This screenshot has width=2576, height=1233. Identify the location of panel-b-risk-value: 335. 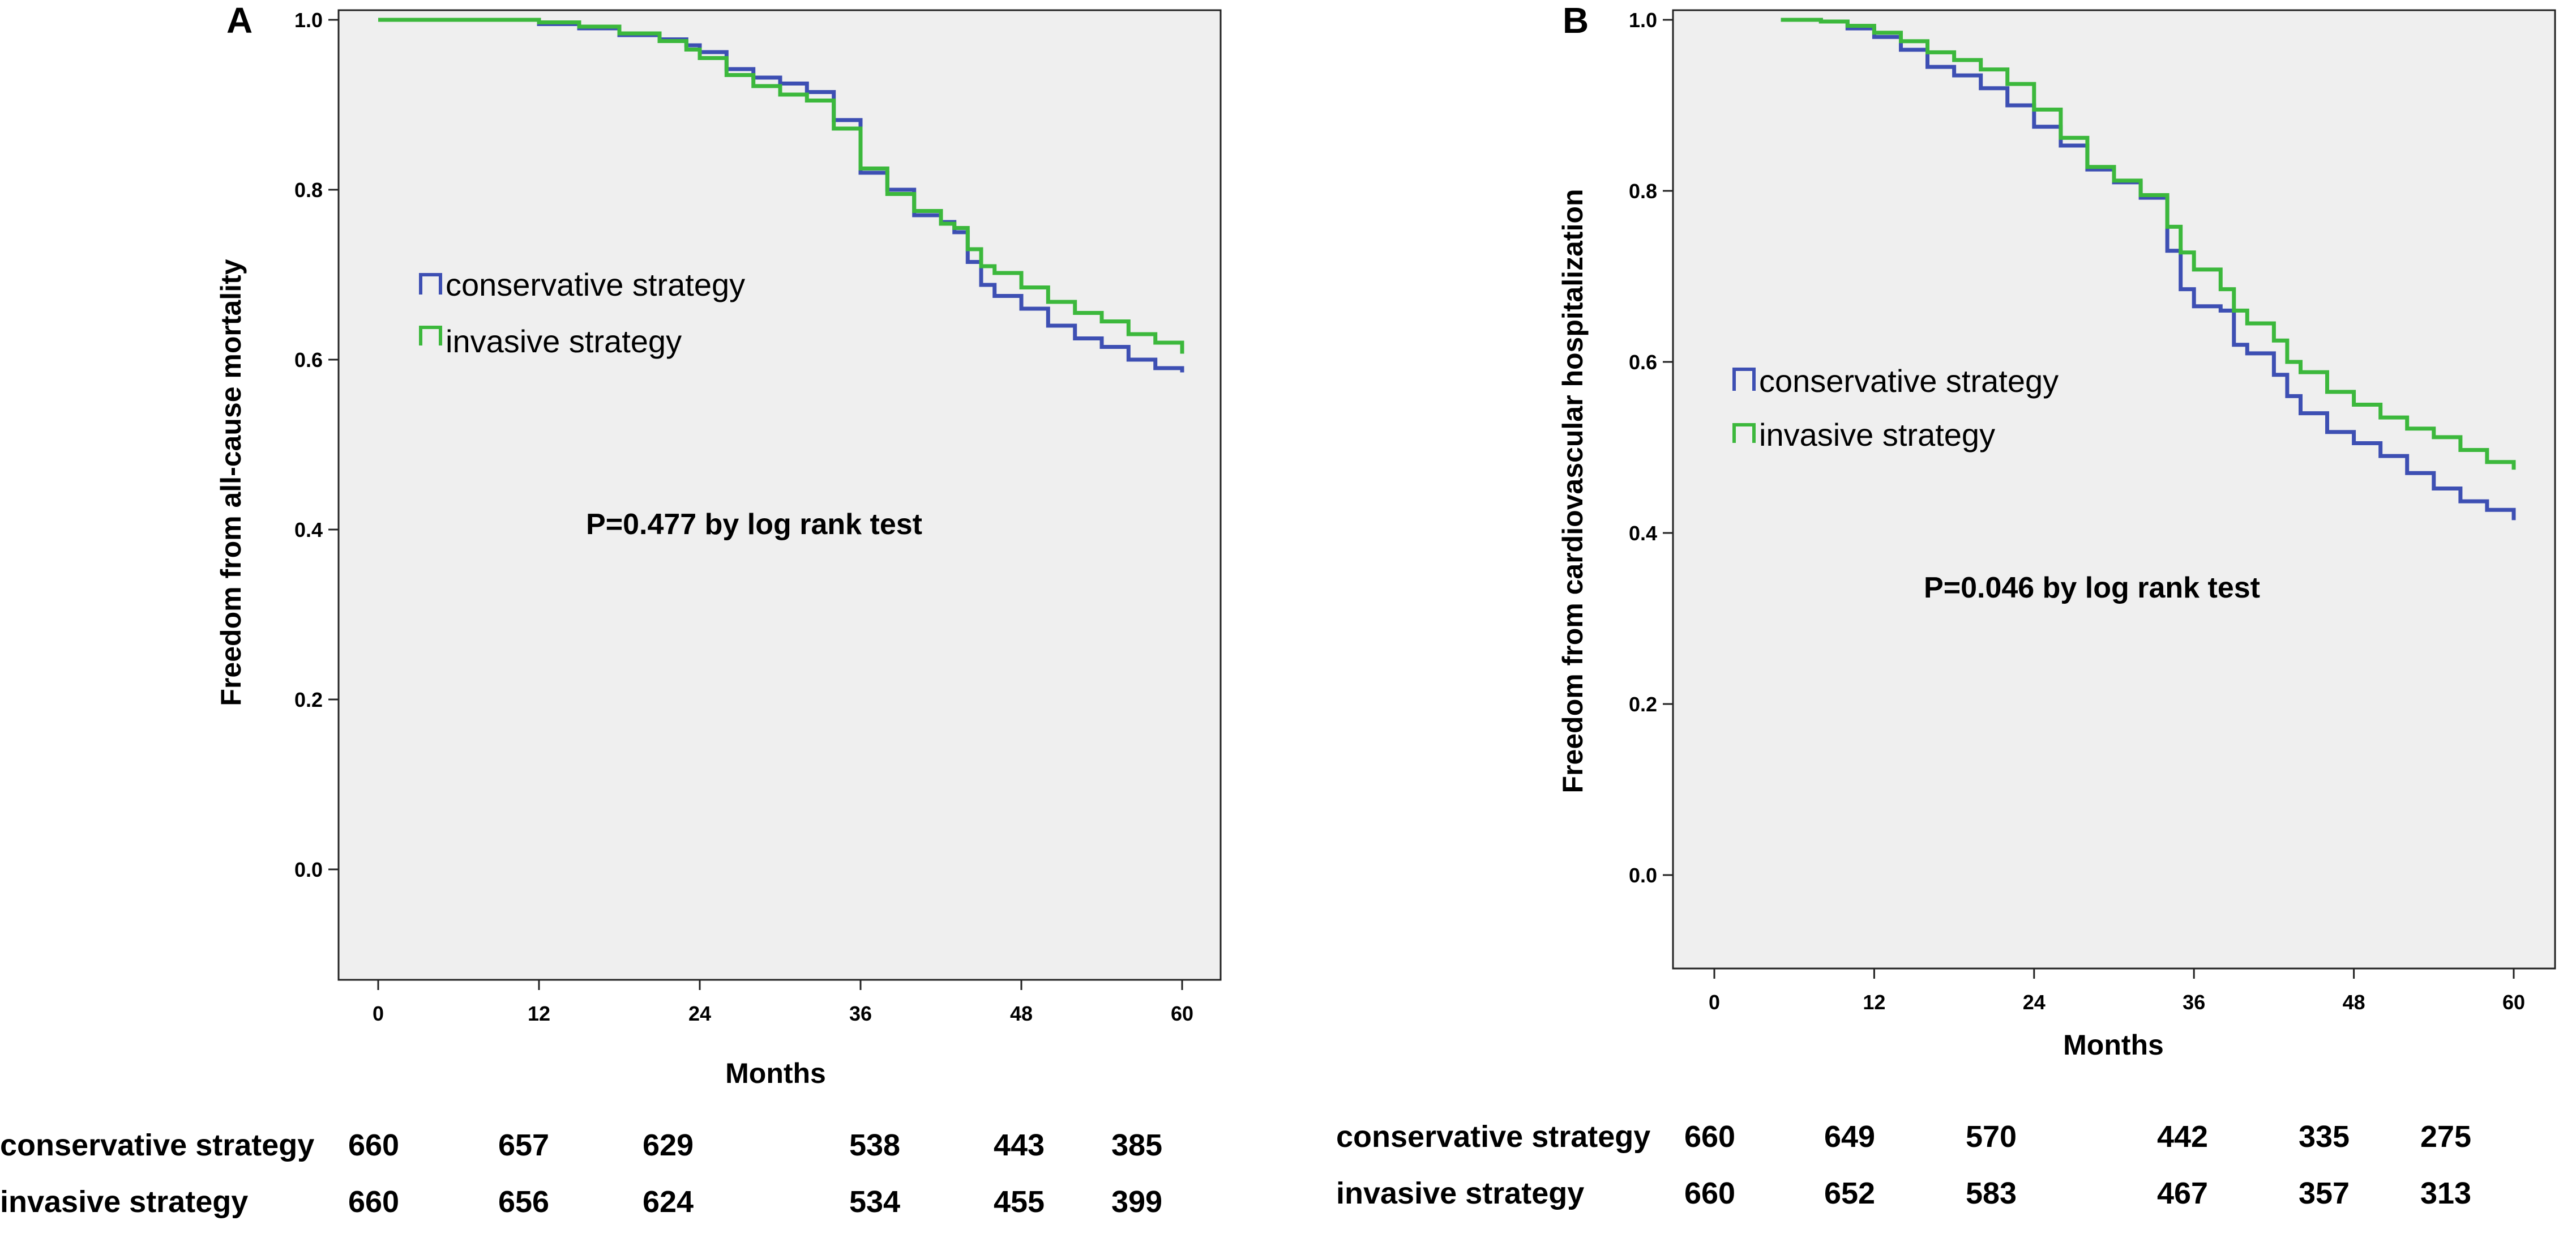
(2324, 1137).